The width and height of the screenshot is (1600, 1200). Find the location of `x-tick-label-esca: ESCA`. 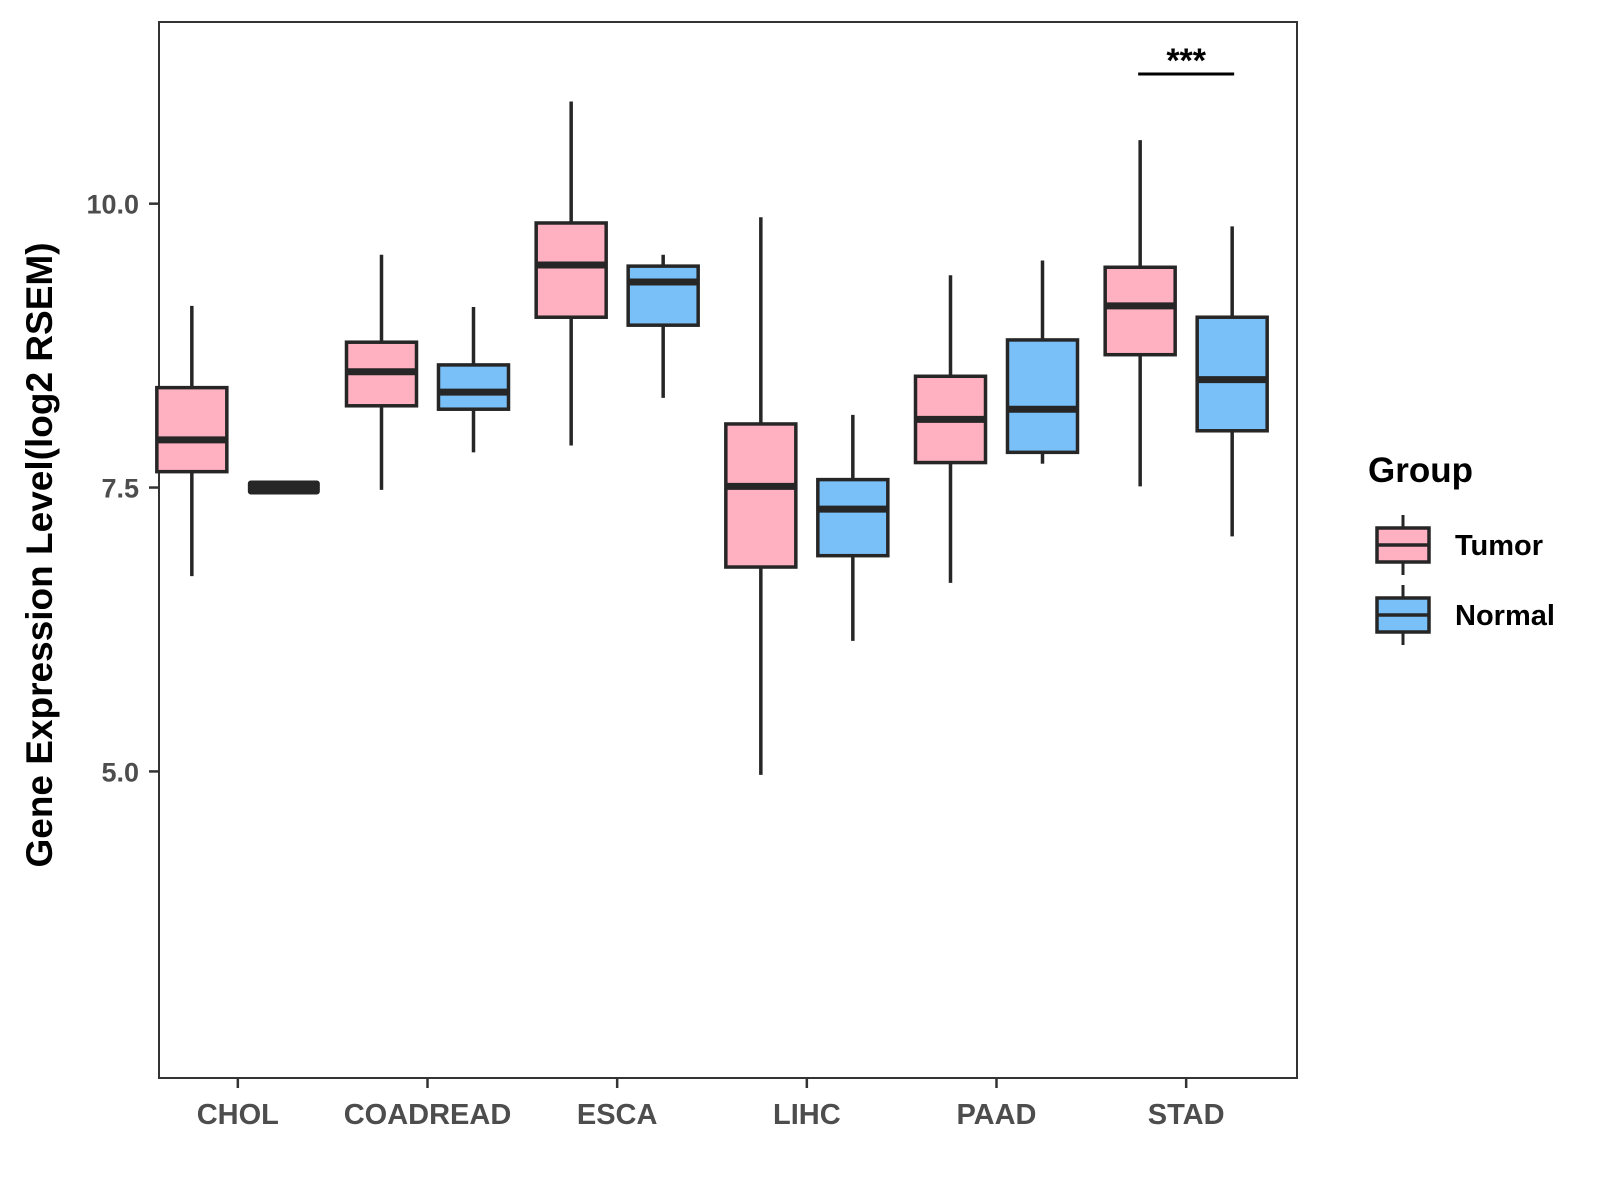

x-tick-label-esca: ESCA is located at coordinates (617, 1115).